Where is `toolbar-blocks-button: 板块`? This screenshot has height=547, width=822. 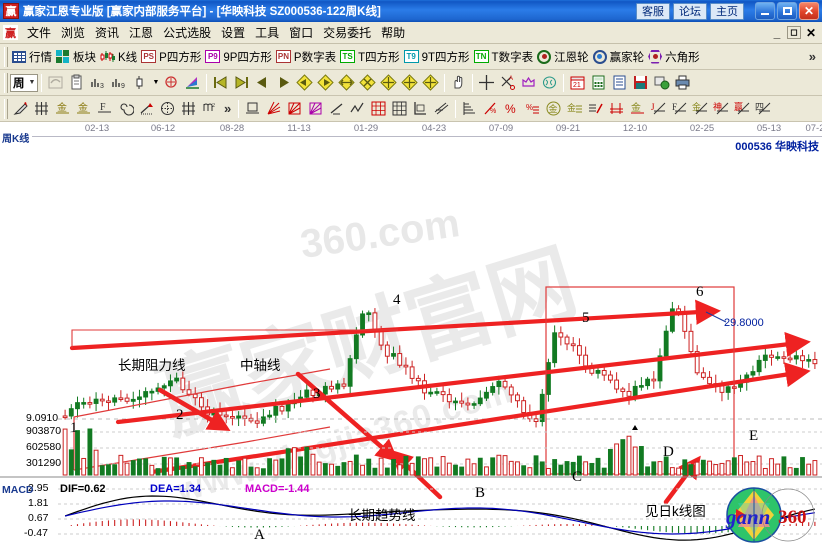 toolbar-blocks-button: 板块 is located at coordinates (76, 57).